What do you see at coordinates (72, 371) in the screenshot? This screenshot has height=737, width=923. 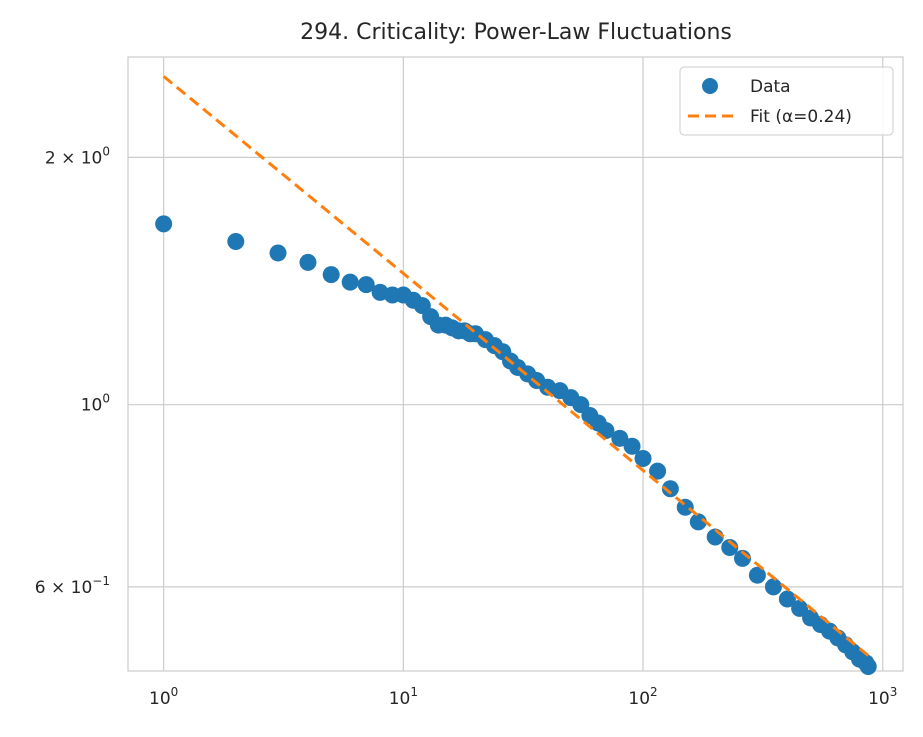 I see `y-axis: 2 × 100 100 6 × 10−1` at bounding box center [72, 371].